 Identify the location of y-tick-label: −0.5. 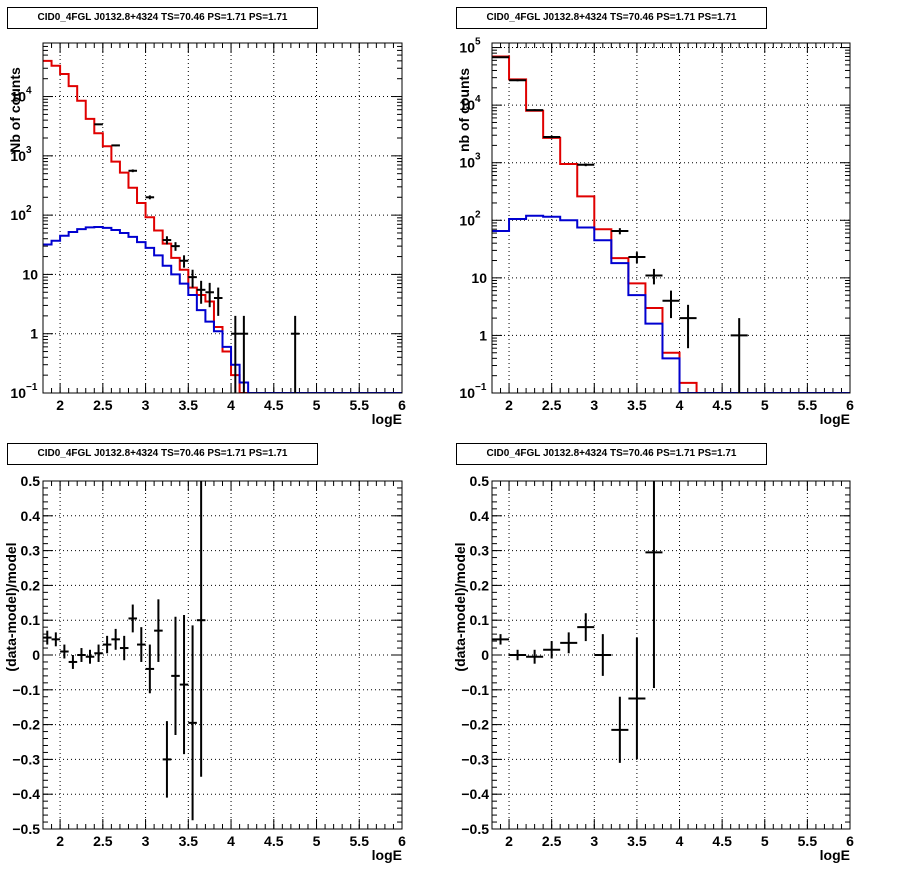
(26, 829).